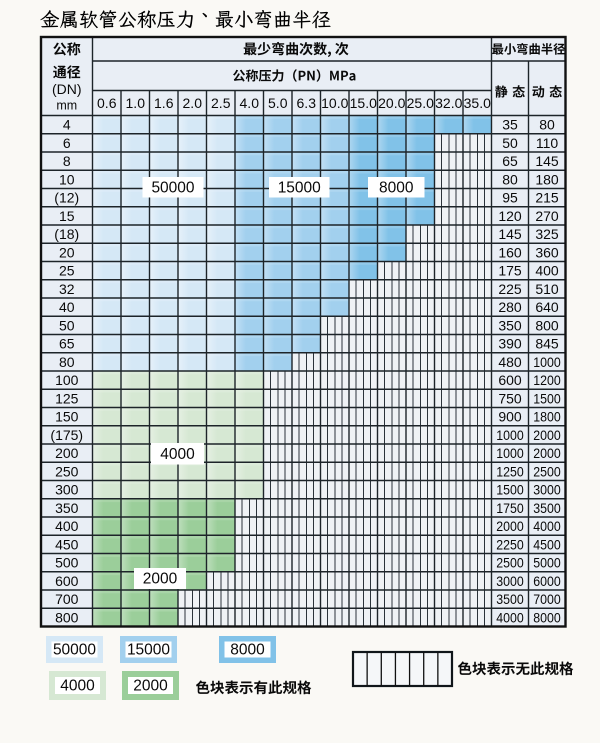  I want to click on svg-text: 120, so click(510, 216).